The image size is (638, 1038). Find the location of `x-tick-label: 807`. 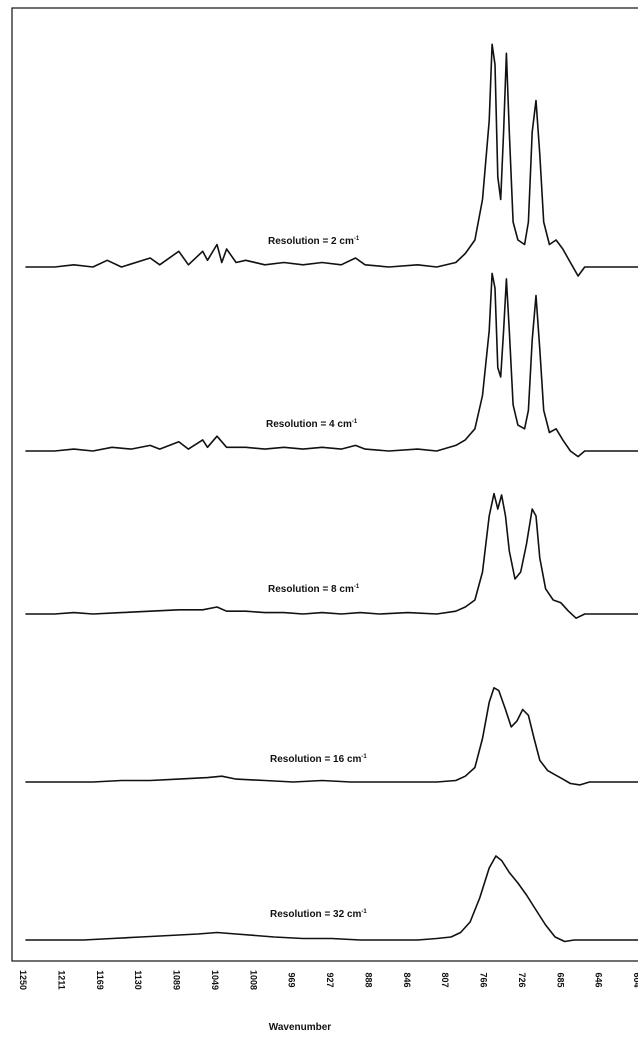

x-tick-label: 807 is located at coordinates (445, 979).